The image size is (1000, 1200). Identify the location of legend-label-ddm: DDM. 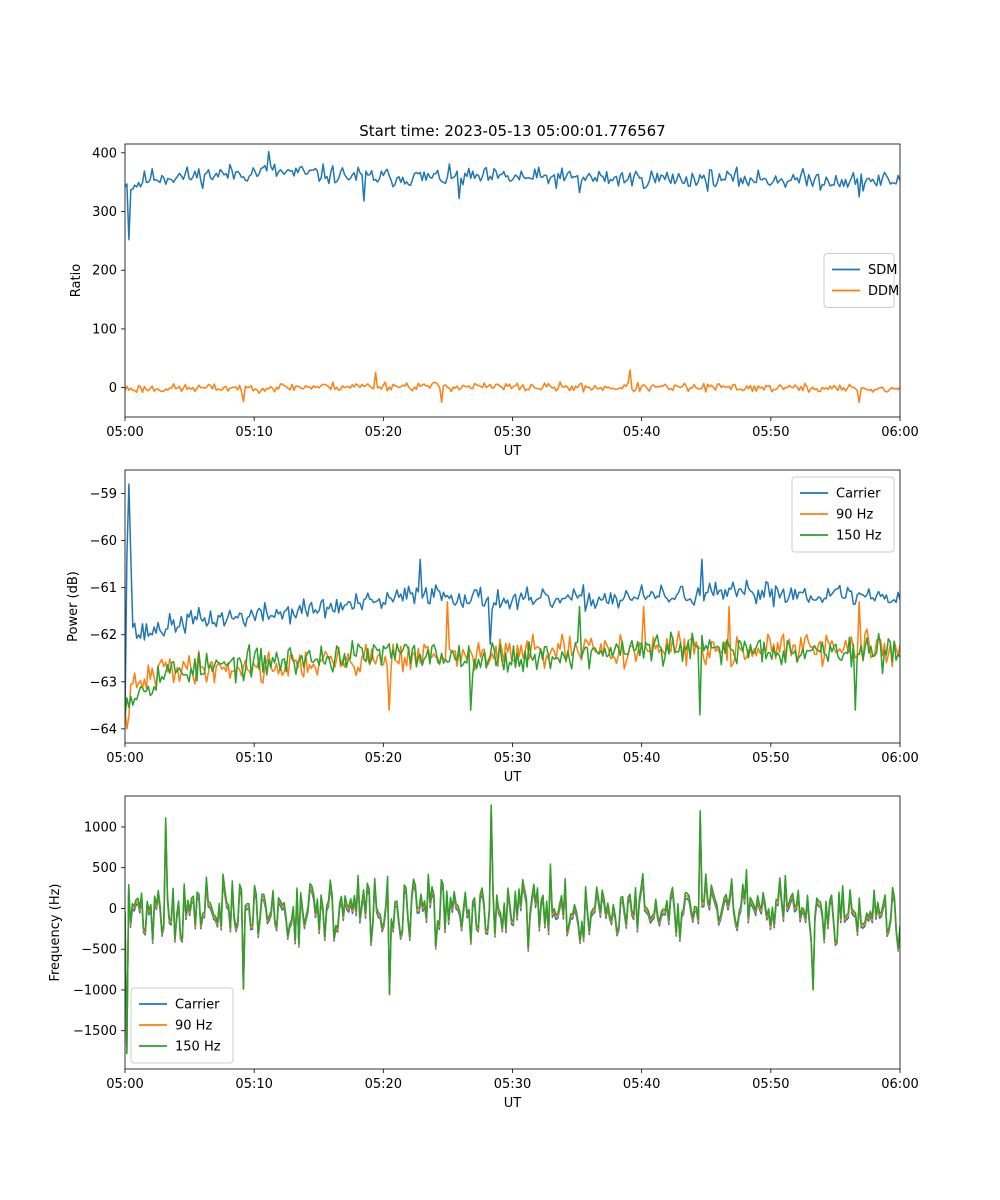
(883, 291).